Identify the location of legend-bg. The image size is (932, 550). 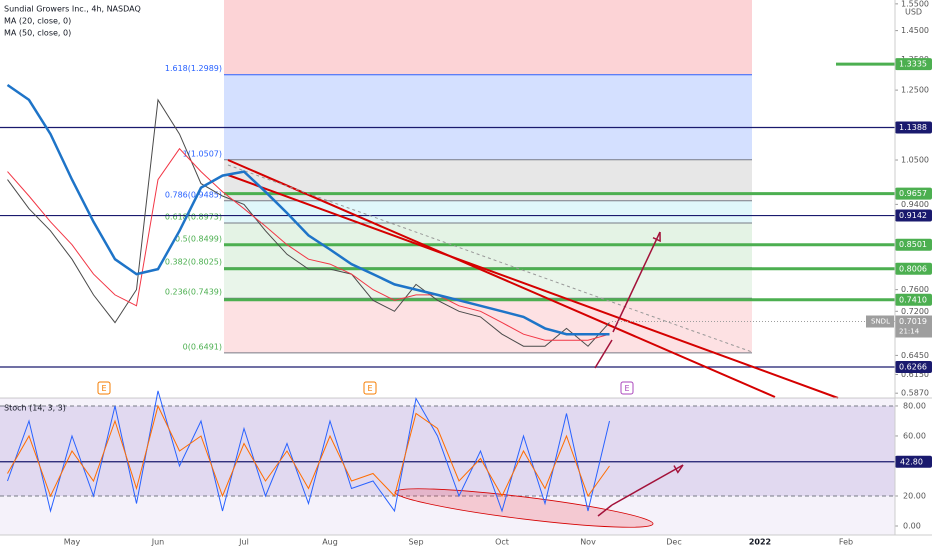
(80, 20).